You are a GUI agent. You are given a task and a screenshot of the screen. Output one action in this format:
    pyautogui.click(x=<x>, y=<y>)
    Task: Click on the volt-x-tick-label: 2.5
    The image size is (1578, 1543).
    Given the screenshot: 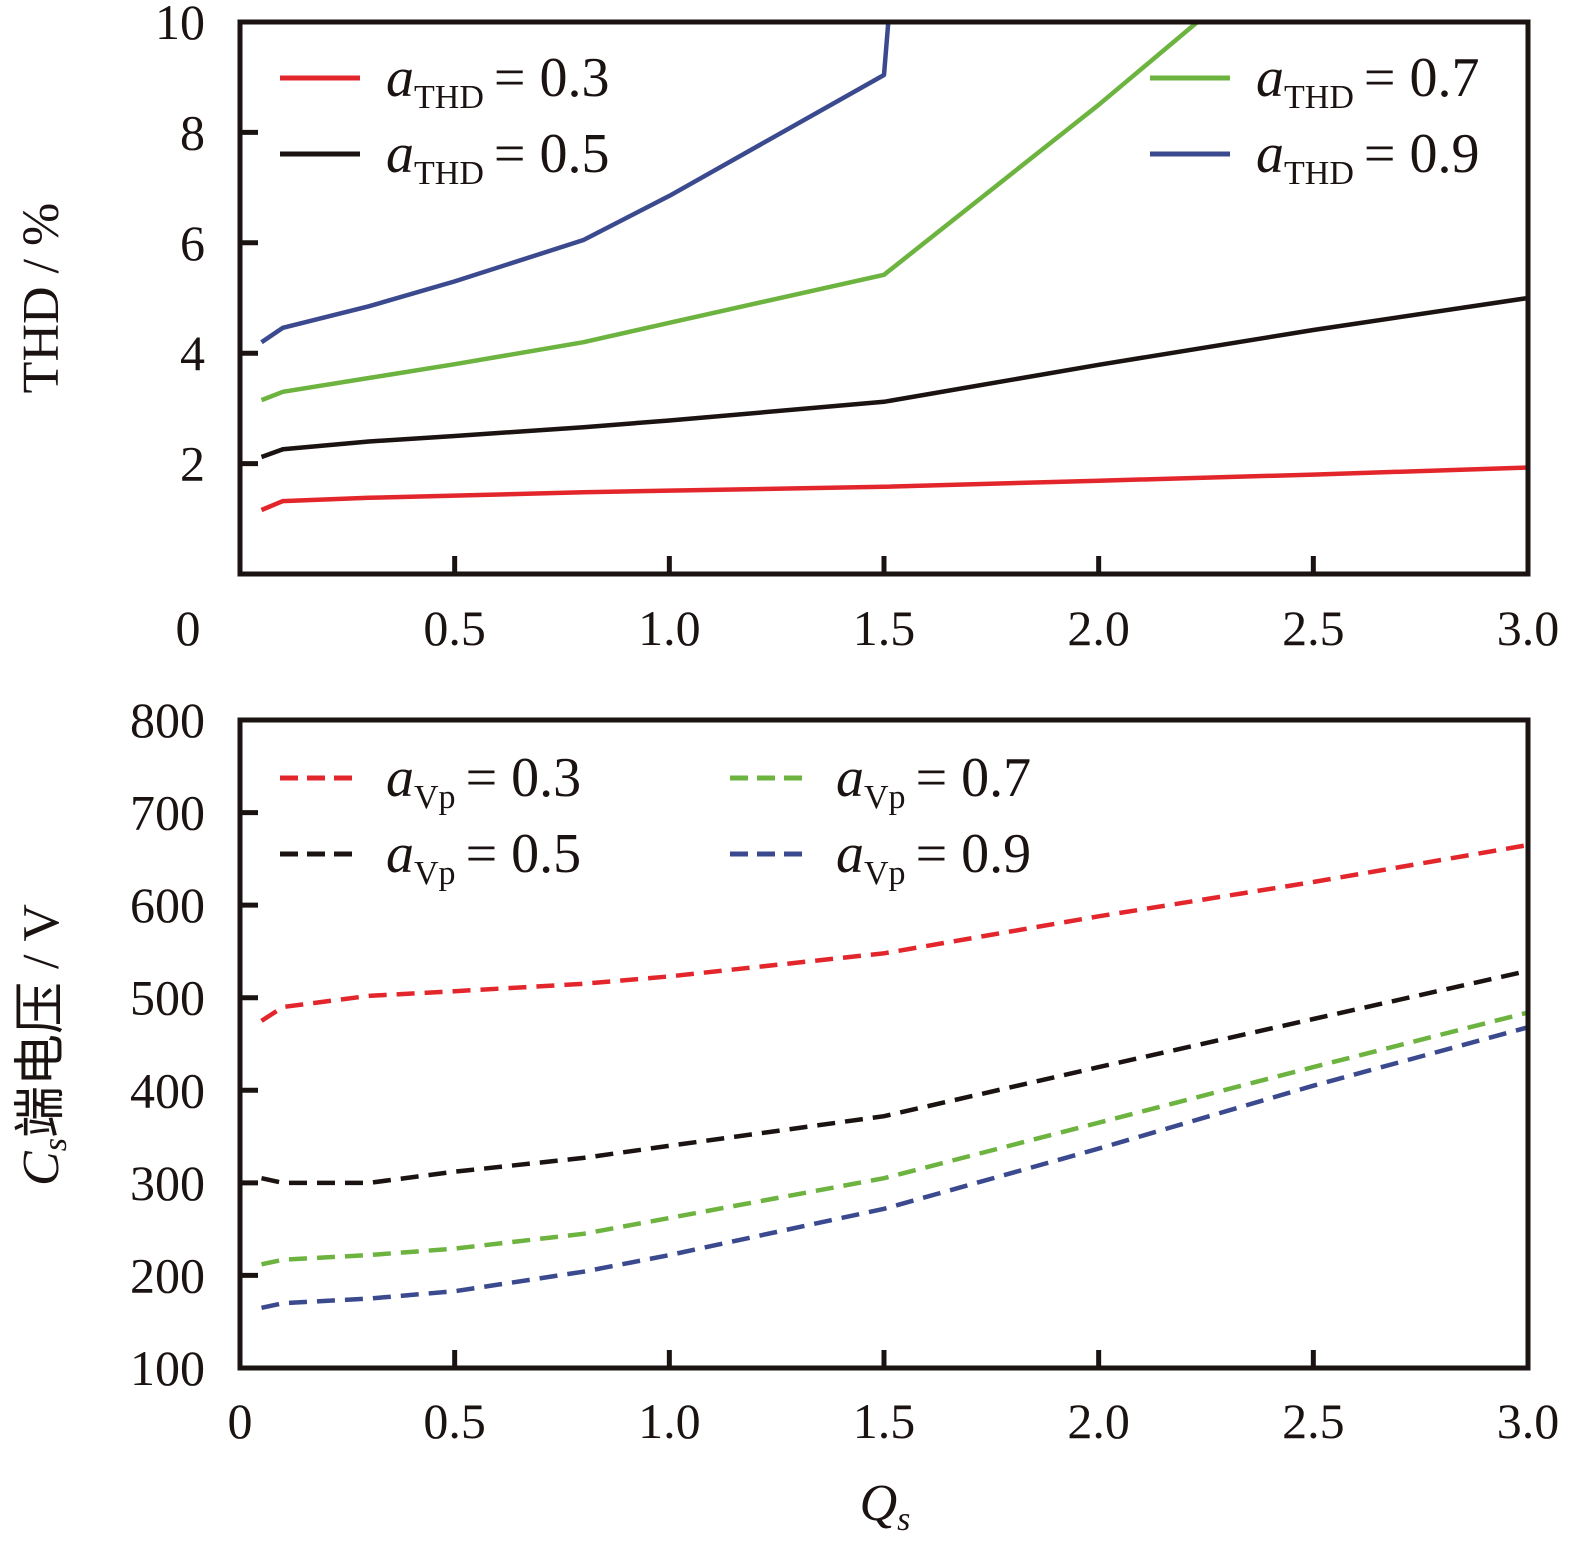 What is the action you would take?
    pyautogui.click(x=1313, y=1421)
    